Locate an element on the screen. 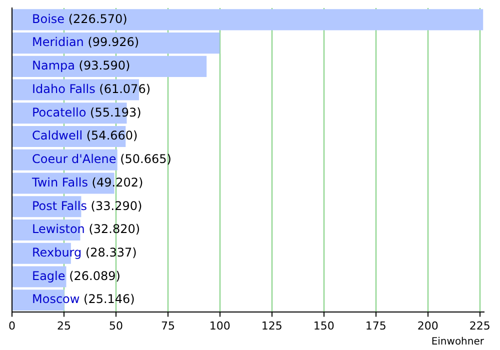 Image resolution: width=500 pixels, height=350 pixels. y-tick-label: Nampa is located at coordinates (53, 65).